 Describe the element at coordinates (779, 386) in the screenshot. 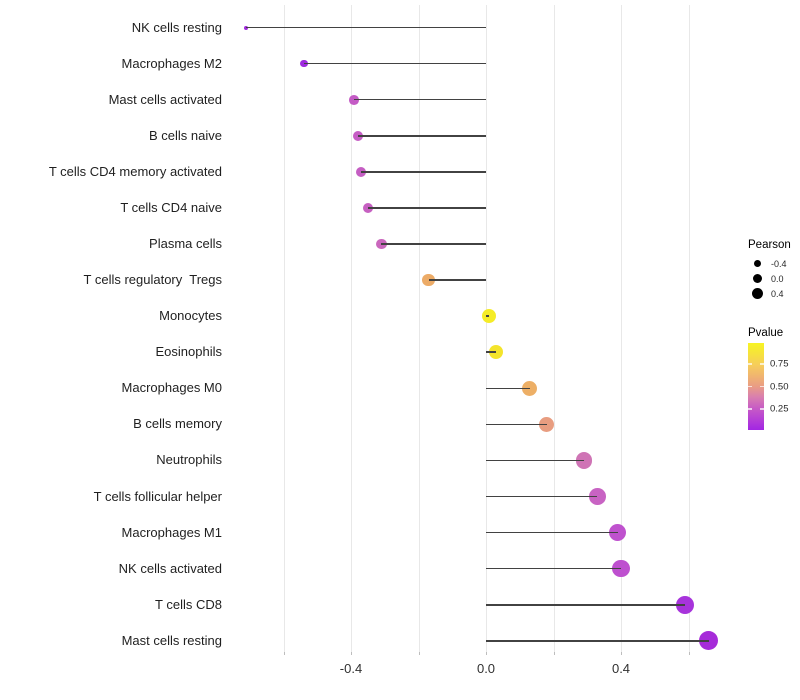

I see `gradient-tick-label: 0.50` at that location.